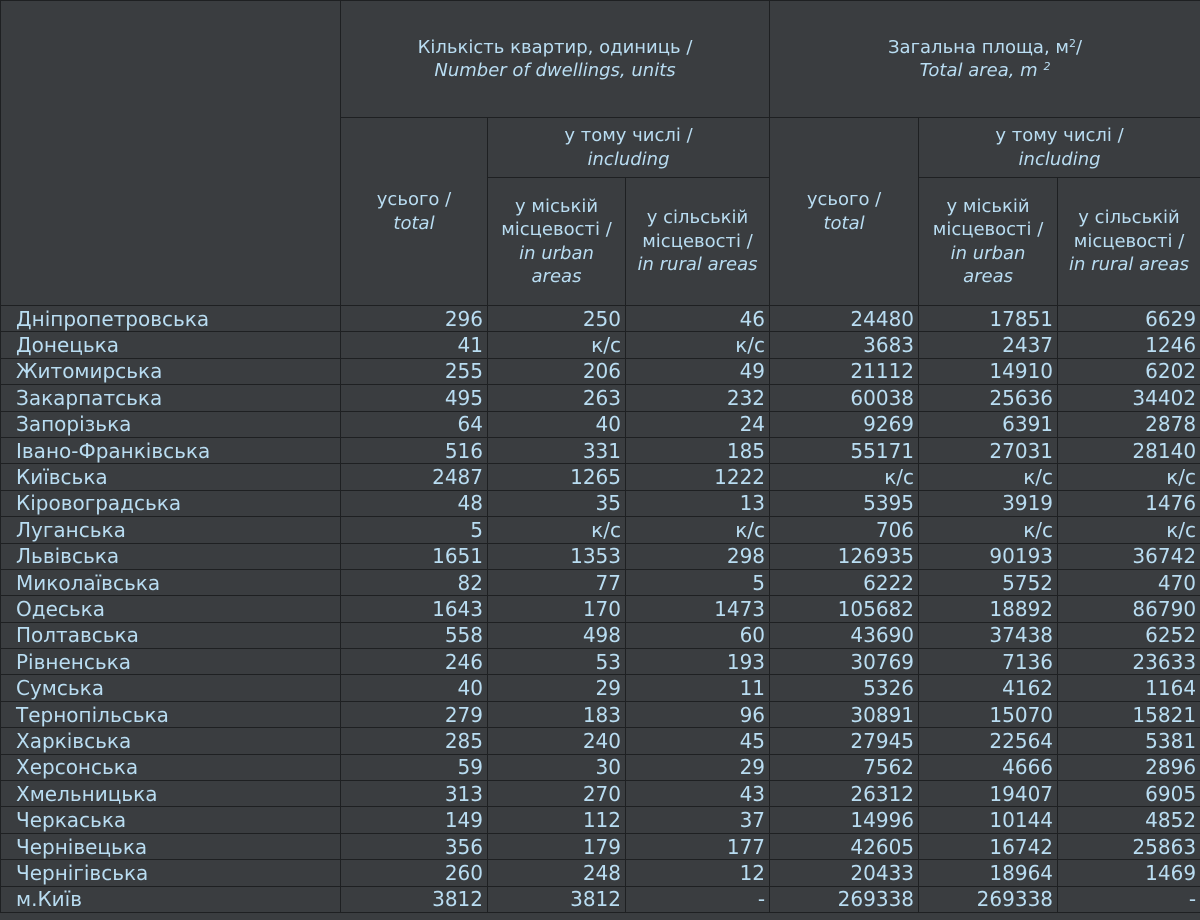 This screenshot has width=1200, height=920. What do you see at coordinates (844, 530) in the screenshot?
I see `area-total-cell: 706` at bounding box center [844, 530].